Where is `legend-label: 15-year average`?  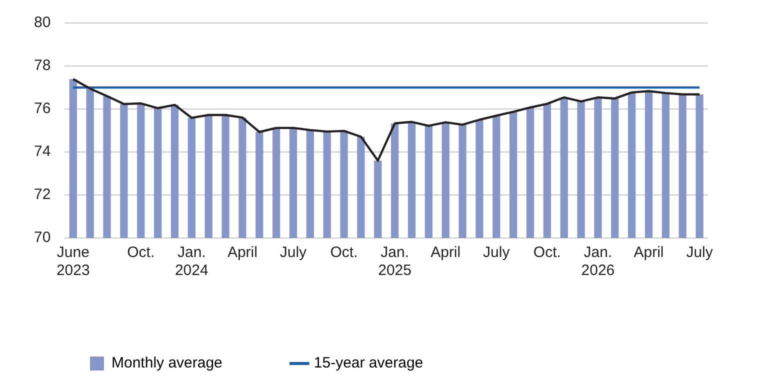 legend-label: 15-year average is located at coordinates (369, 363).